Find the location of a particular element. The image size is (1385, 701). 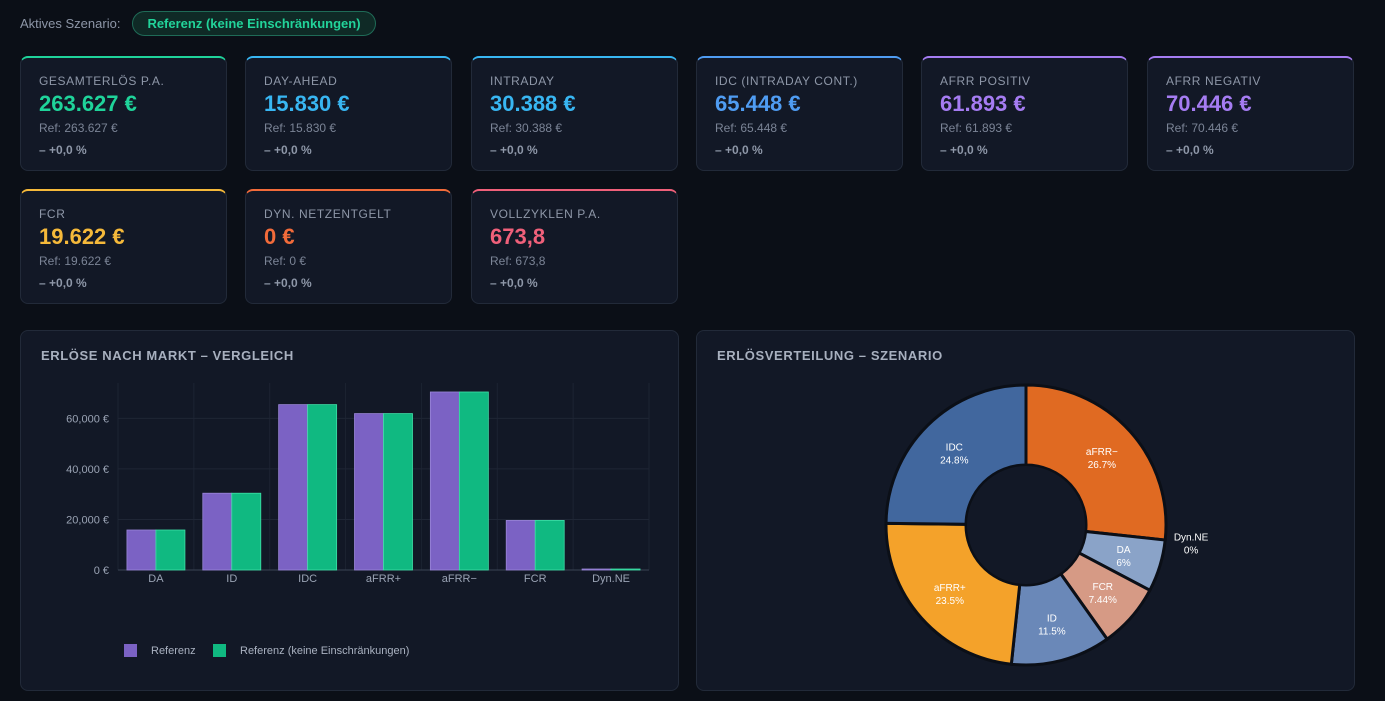

kpi-value: 19.622 € is located at coordinates (82, 236).